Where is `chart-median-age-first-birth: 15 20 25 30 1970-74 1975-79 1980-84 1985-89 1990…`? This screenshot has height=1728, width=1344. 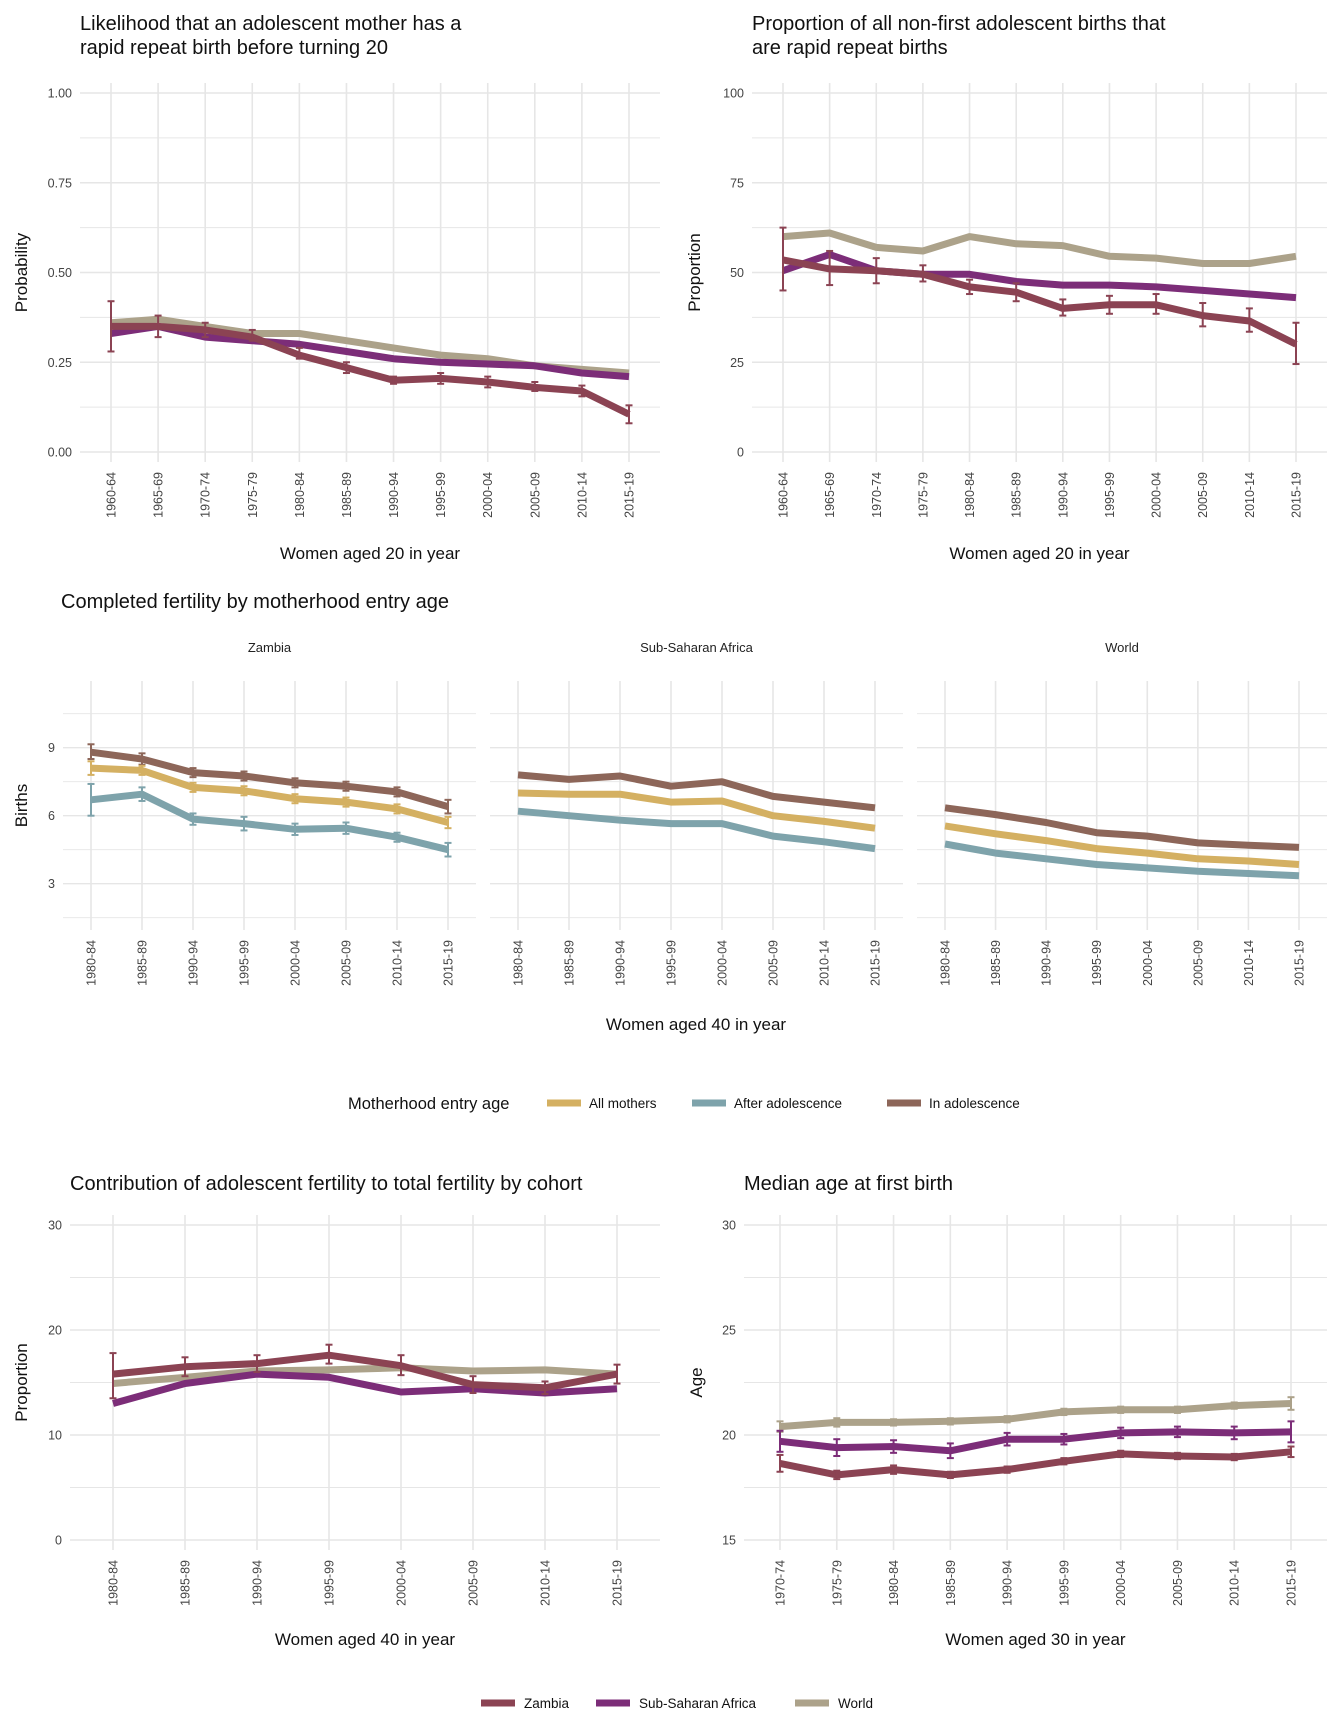
chart-median-age-first-birth: 15 20 25 30 1970-74 1975-79 1980-84 1985-89 1990… is located at coordinates (1007, 1411).